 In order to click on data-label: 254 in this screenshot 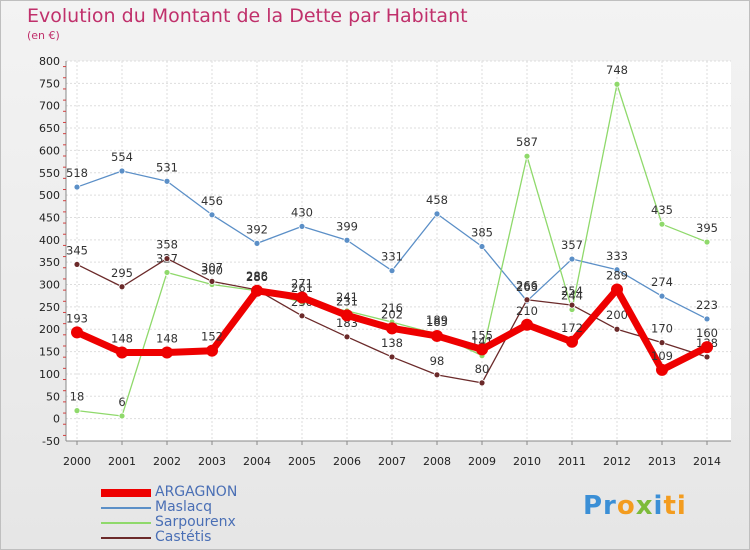, I will do `click(572, 291)`.